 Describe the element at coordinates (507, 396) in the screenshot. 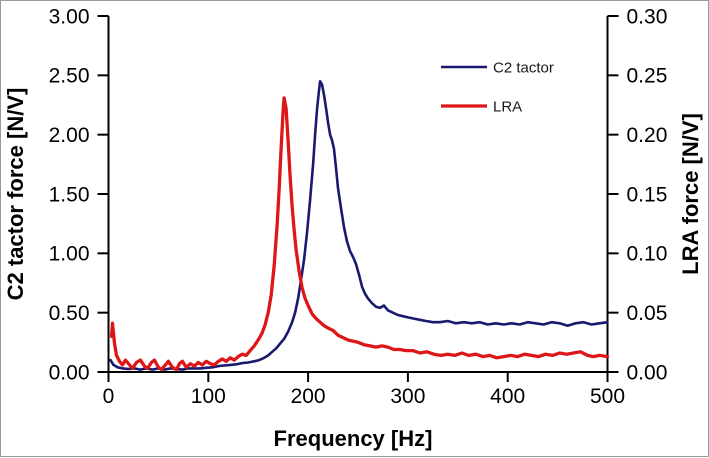

I see `x-tick-label: 400` at that location.